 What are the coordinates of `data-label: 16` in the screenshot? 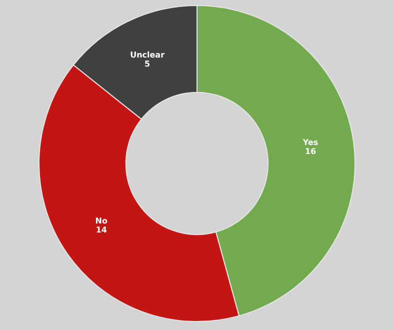 It's located at (310, 151).